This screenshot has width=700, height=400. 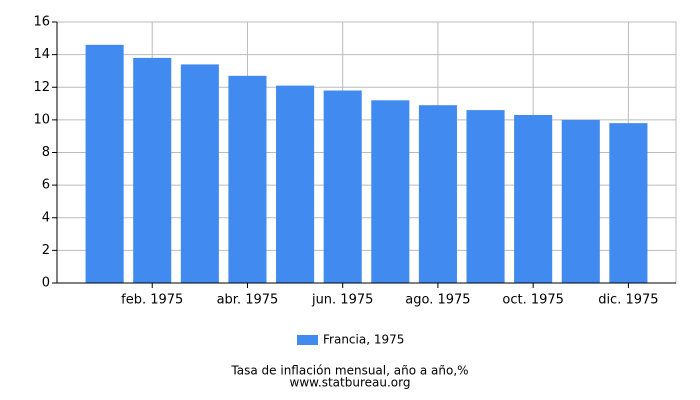 I want to click on y-tick-label: 14, so click(x=41, y=54).